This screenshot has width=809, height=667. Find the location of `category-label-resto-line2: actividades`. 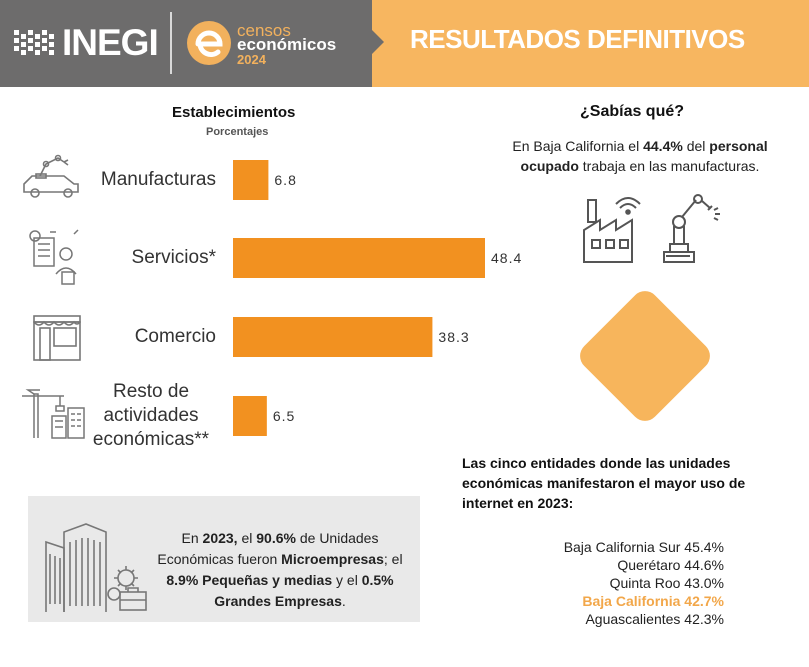

category-label-resto-line2: actividades is located at coordinates (151, 415).